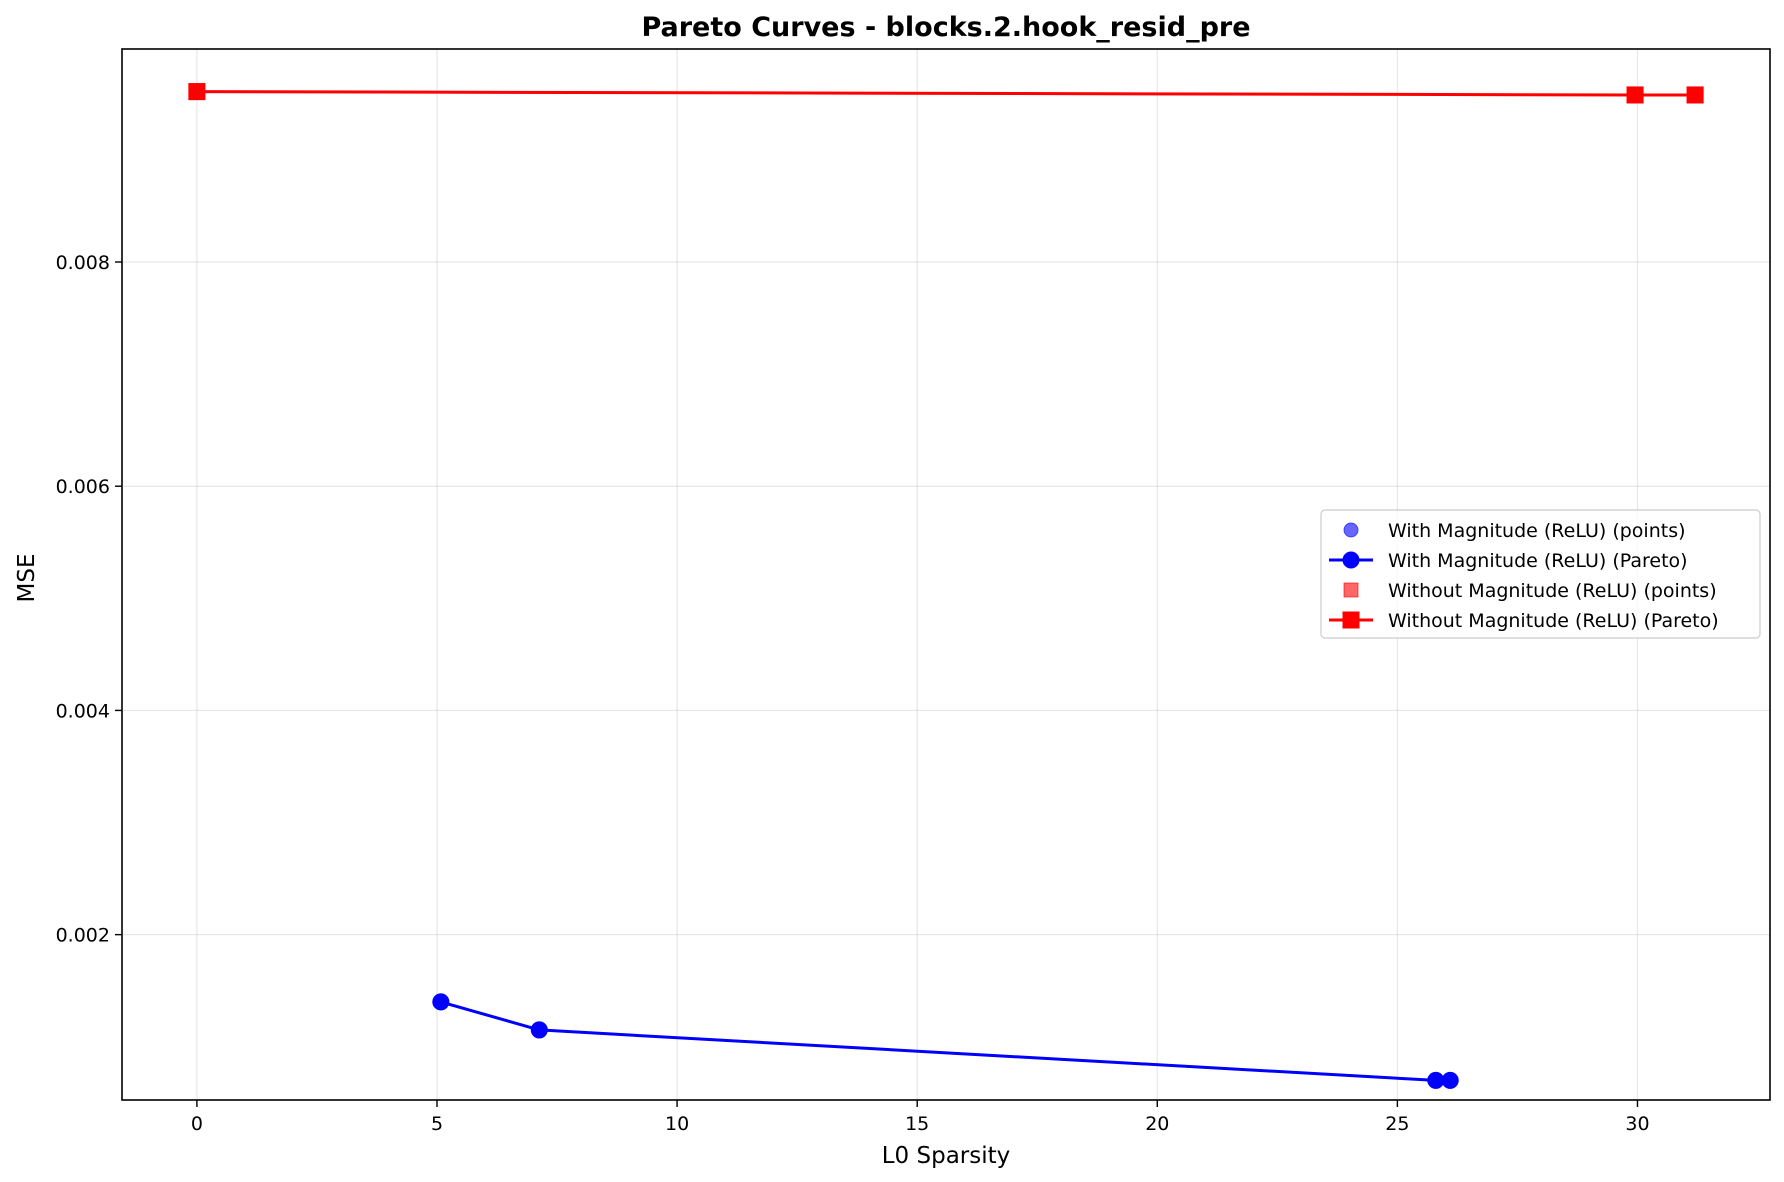  What do you see at coordinates (1397, 1124) in the screenshot?
I see `x-tick-label: 25` at bounding box center [1397, 1124].